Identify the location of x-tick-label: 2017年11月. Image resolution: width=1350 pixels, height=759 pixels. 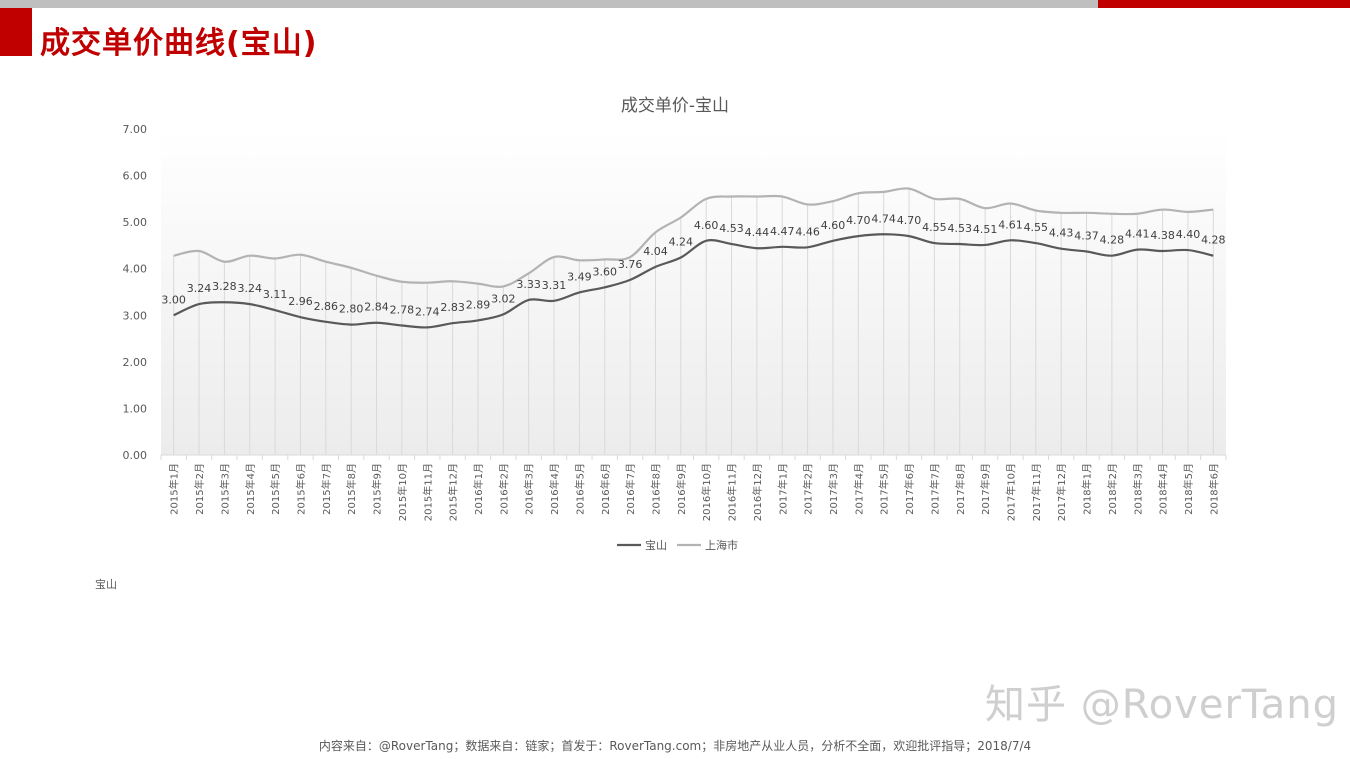
(1036, 492).